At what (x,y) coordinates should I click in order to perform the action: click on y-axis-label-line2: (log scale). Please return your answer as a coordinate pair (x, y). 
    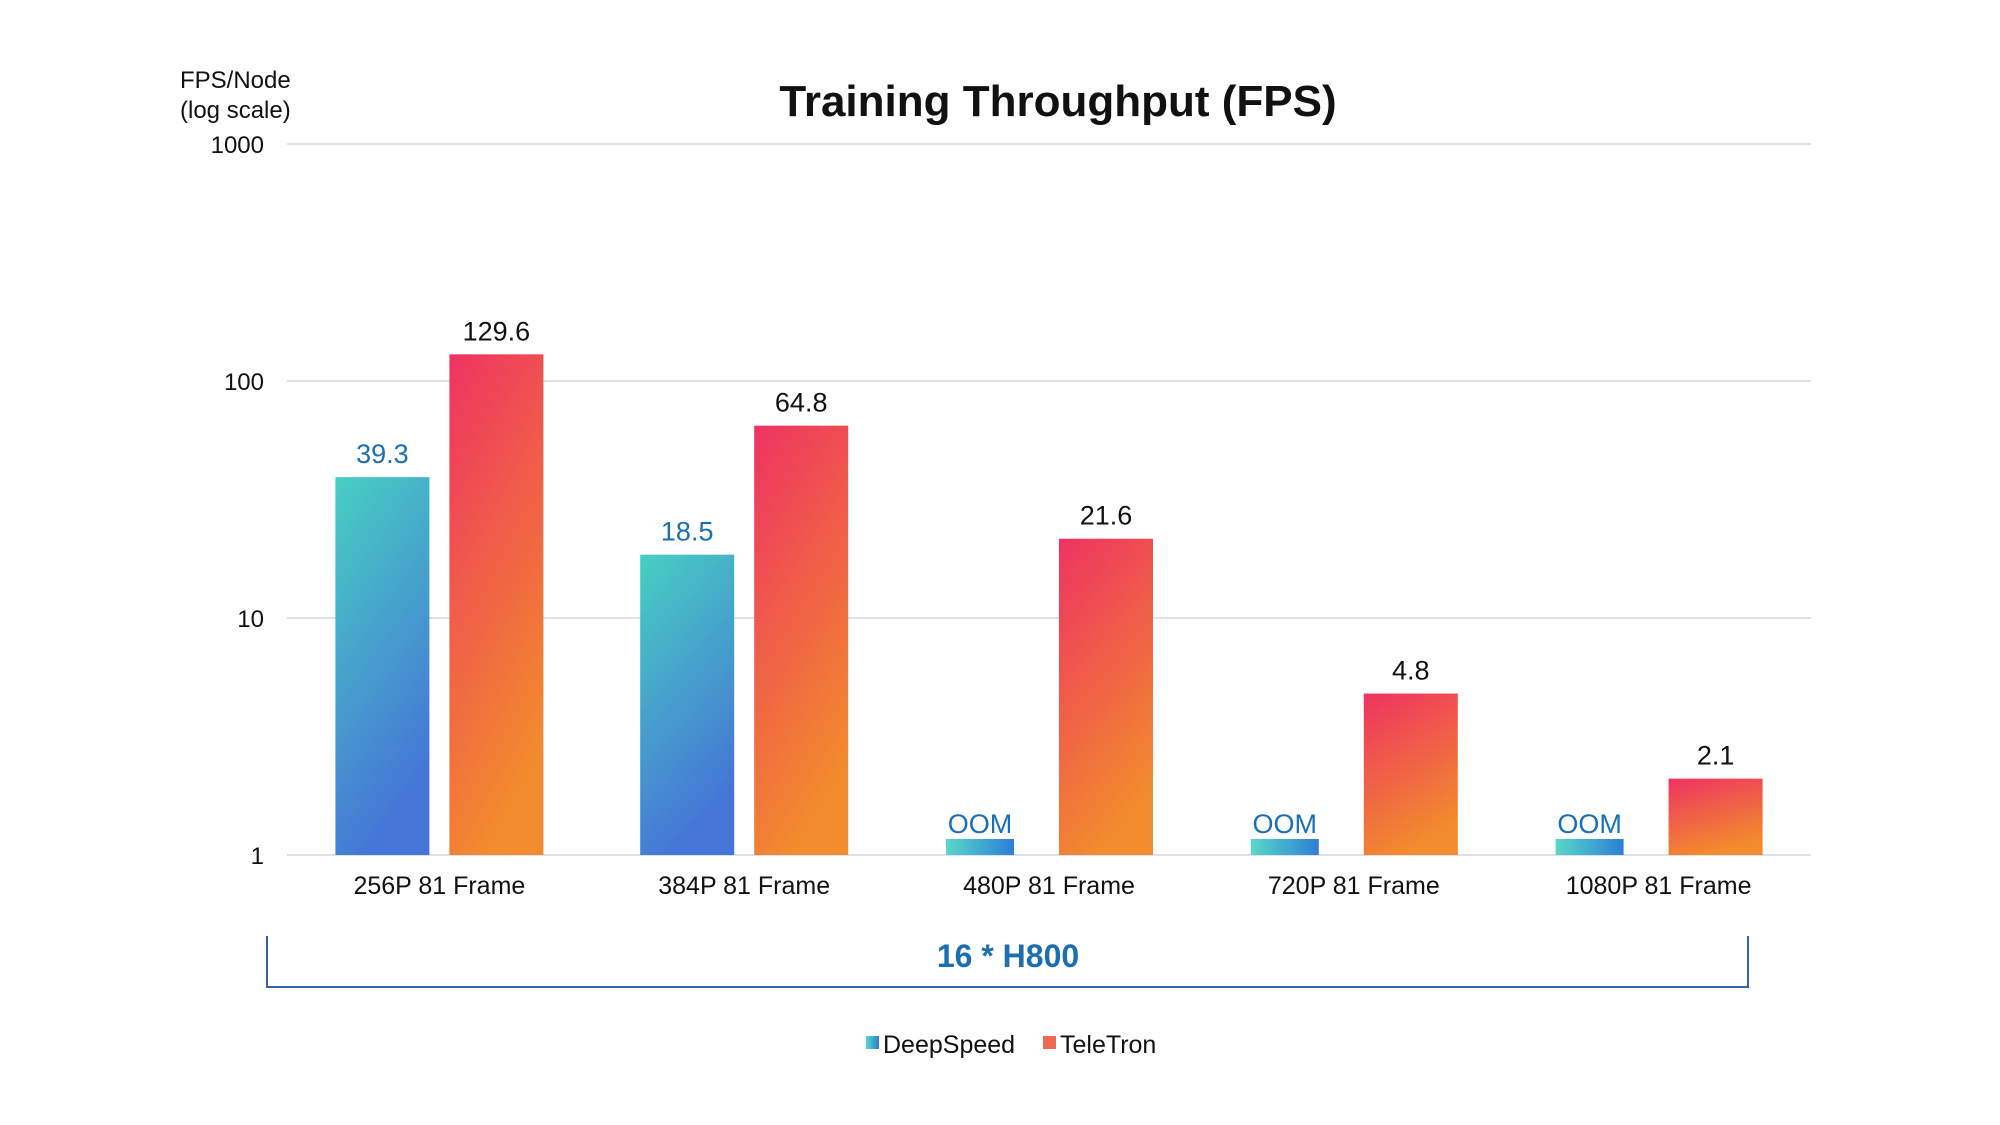
    Looking at the image, I should click on (235, 110).